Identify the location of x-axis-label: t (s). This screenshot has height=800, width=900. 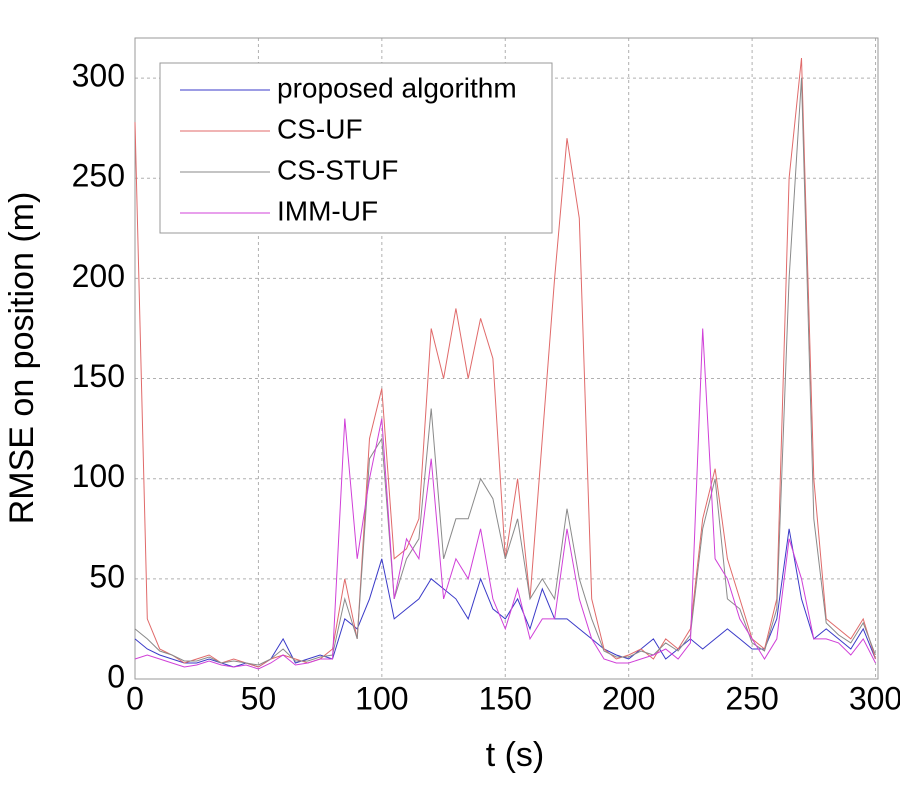
(515, 755).